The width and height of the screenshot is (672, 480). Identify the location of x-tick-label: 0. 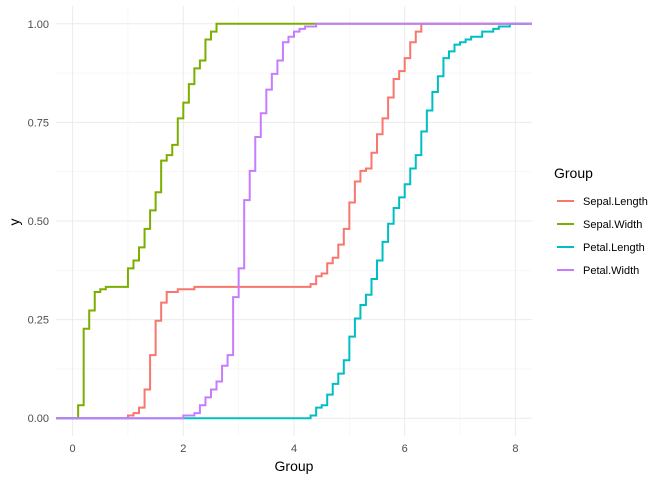
(73, 449).